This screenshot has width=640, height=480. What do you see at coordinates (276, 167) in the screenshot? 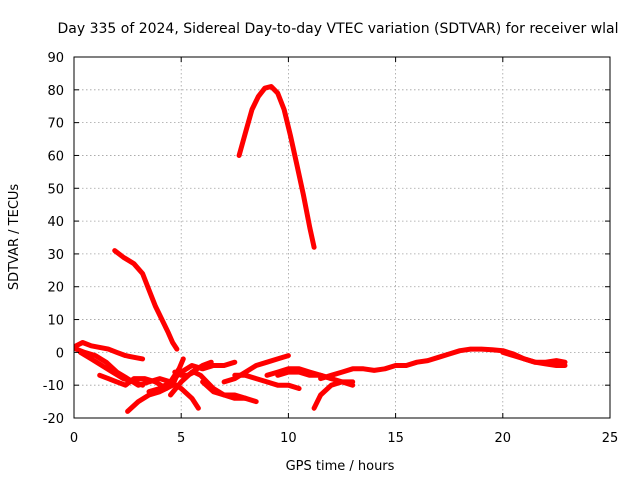
I see `series-arc-peak` at bounding box center [276, 167].